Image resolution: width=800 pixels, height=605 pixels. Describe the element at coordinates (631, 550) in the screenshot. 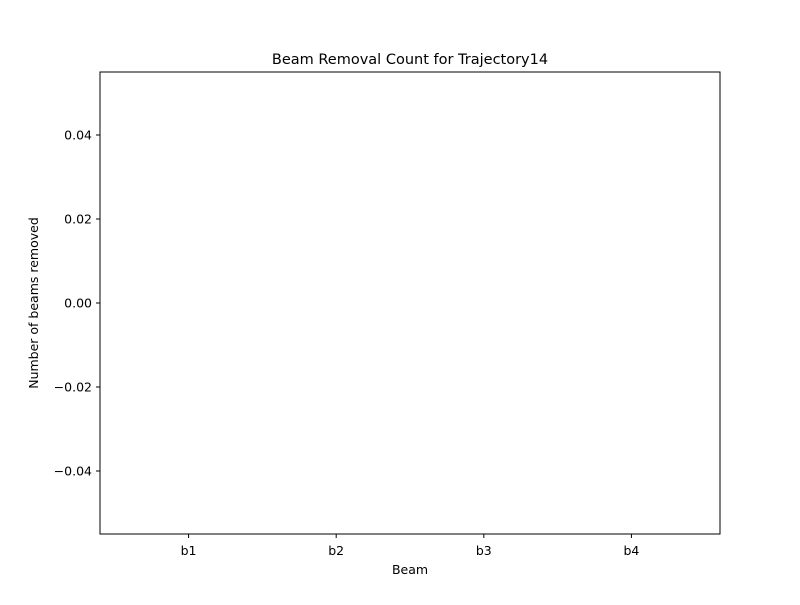

I see `x-tick-label-b4: b4` at that location.